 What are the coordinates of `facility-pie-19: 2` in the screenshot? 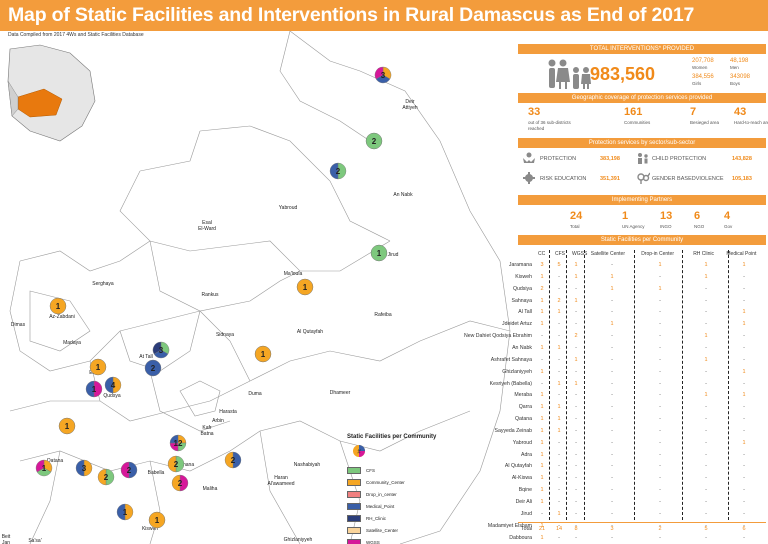 It's located at (180, 483).